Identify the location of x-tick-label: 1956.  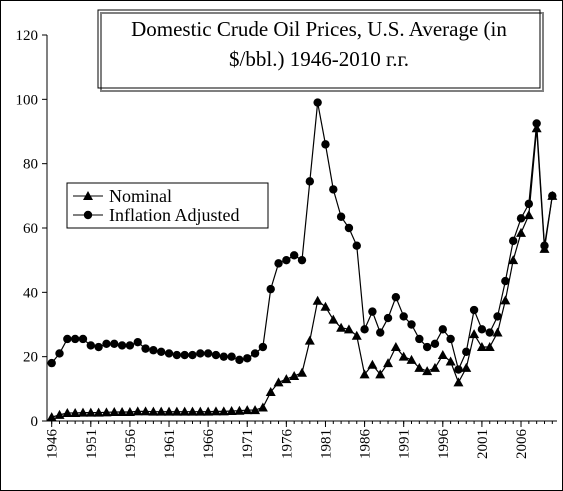
(131, 444).